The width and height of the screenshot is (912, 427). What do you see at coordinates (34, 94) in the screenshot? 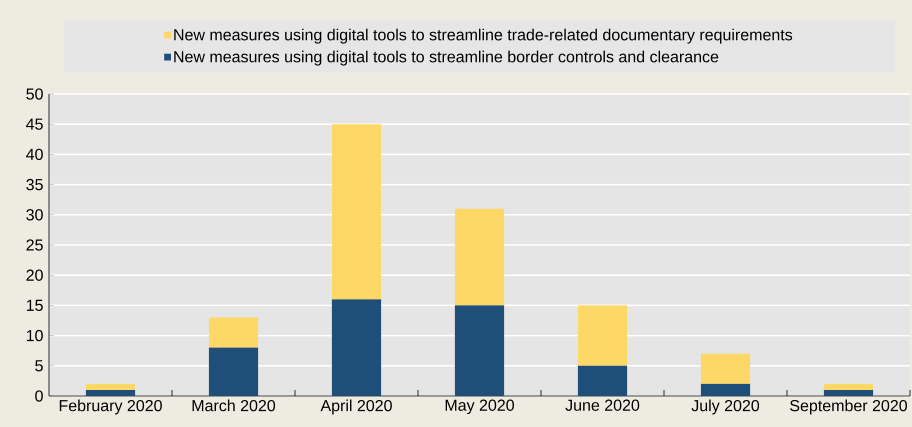
I see `y-tick-label: 50` at bounding box center [34, 94].